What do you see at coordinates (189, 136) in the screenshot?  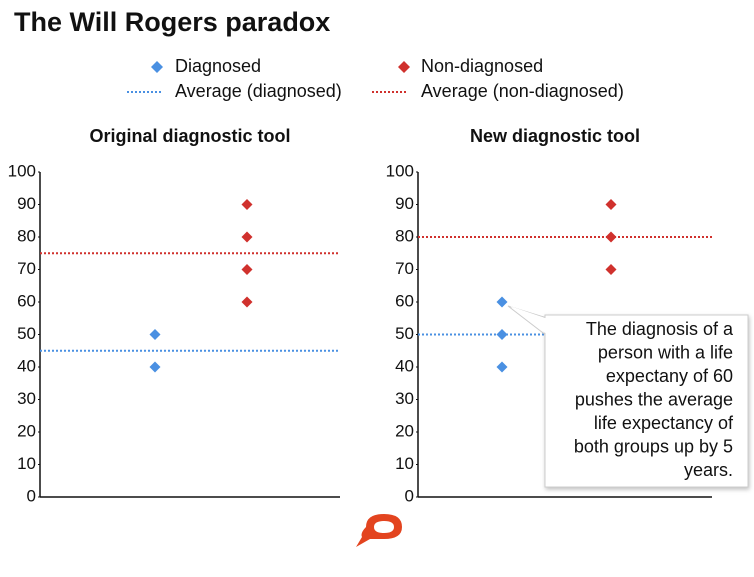 I see `chart-title: Original diagnostic tool` at bounding box center [189, 136].